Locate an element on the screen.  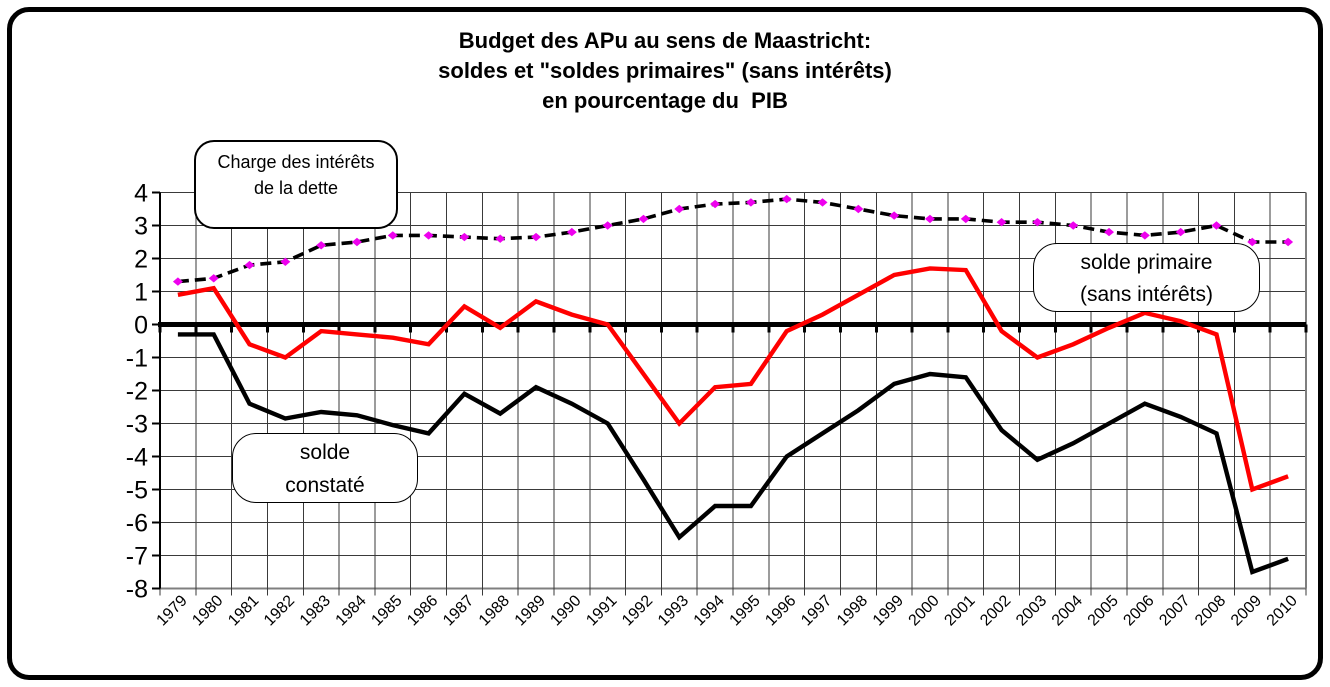
x-axis-label: 1984 is located at coordinates (351, 610).